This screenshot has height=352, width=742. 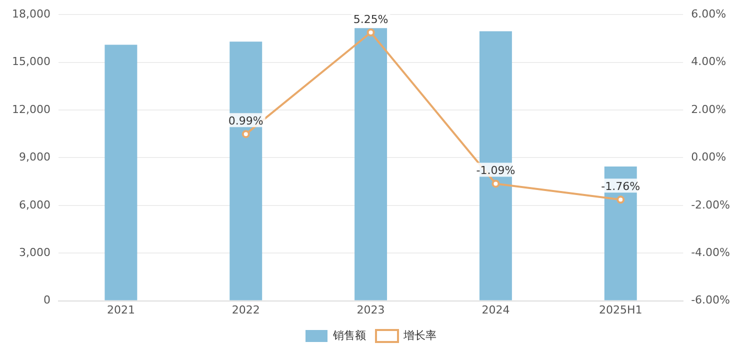 What do you see at coordinates (496, 309) in the screenshot?
I see `x-tick-label: 2024` at bounding box center [496, 309].